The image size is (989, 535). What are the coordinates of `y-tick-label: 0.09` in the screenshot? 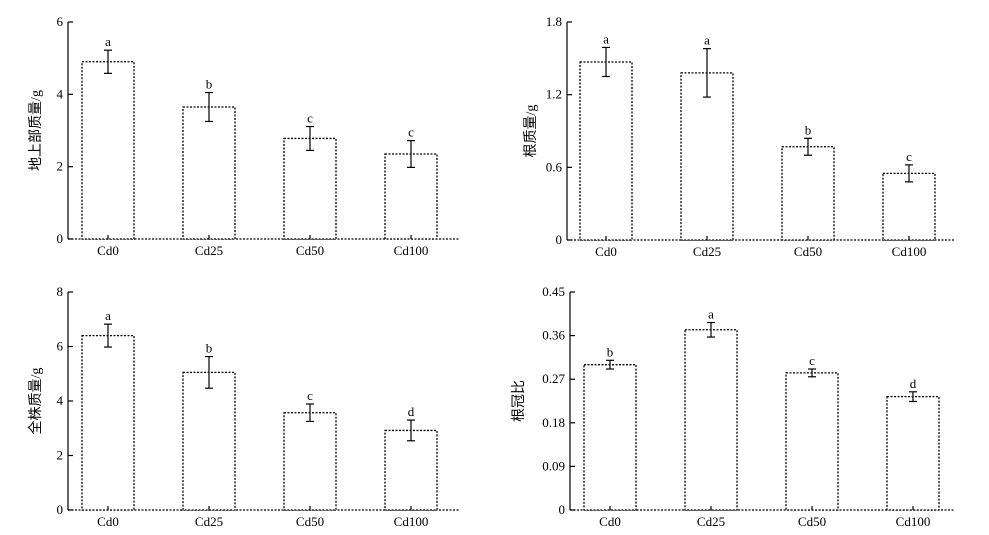 It's located at (553, 465).